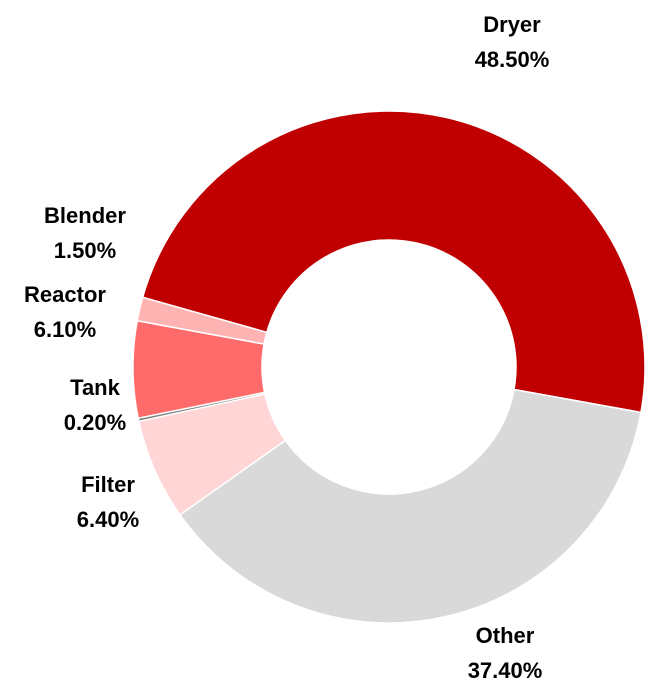 Image resolution: width=651 pixels, height=693 pixels. I want to click on slice-label-name: Filter, so click(108, 484).